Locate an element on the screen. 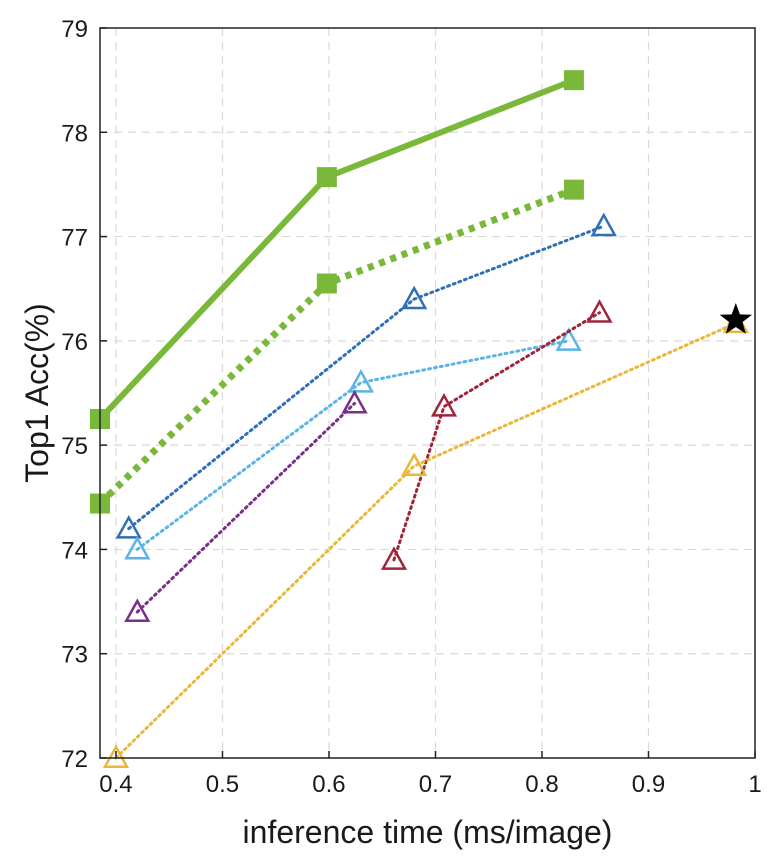 This screenshot has width=776, height=868. highlight-layer is located at coordinates (735, 318).